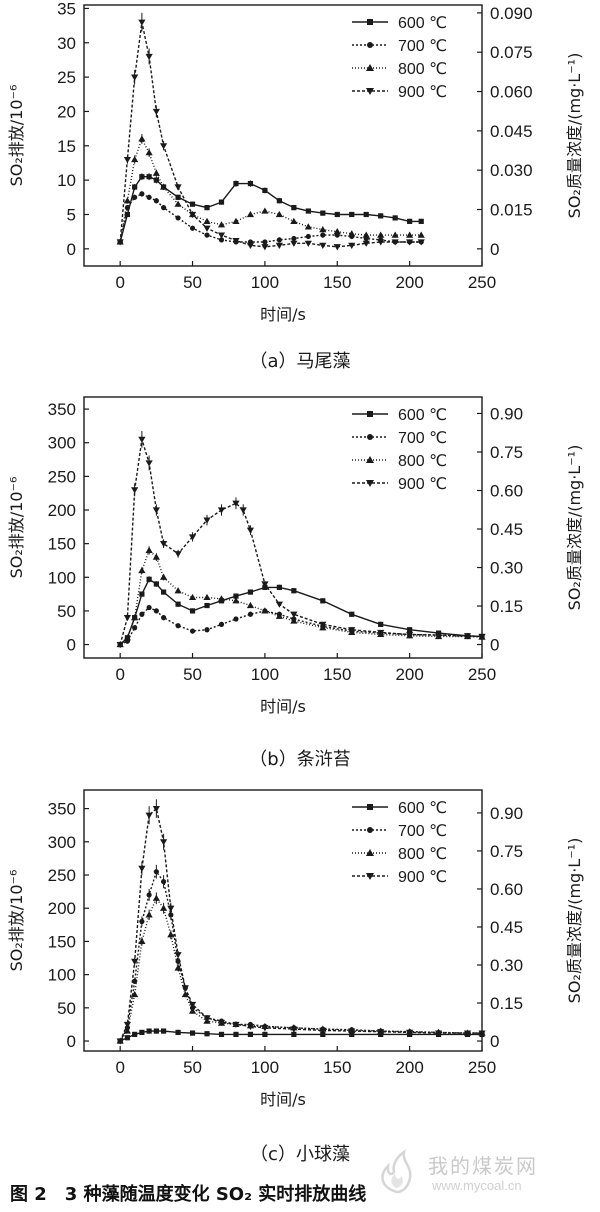  I want to click on x-tick-label: 100, so click(265, 674).